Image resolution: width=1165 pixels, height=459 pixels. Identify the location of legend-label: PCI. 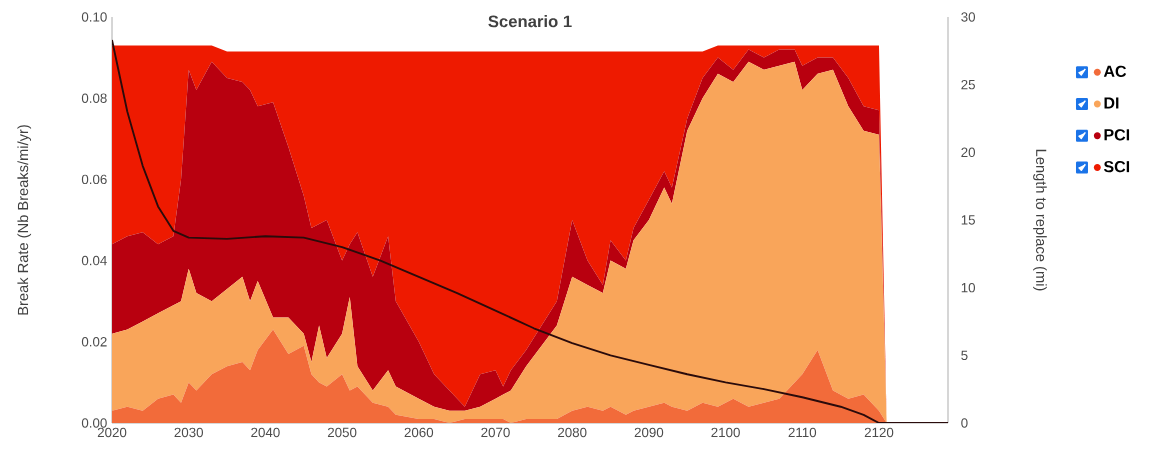
(1117, 135).